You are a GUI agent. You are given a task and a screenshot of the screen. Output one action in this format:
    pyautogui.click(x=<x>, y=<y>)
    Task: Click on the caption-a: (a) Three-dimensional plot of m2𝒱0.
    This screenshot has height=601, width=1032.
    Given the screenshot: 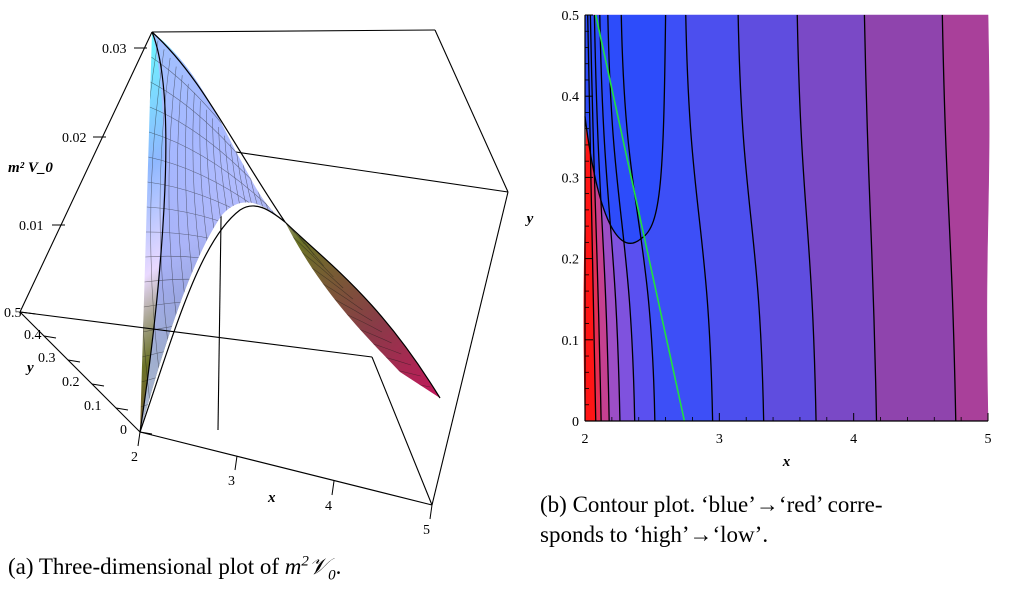 What is the action you would take?
    pyautogui.click(x=175, y=567)
    